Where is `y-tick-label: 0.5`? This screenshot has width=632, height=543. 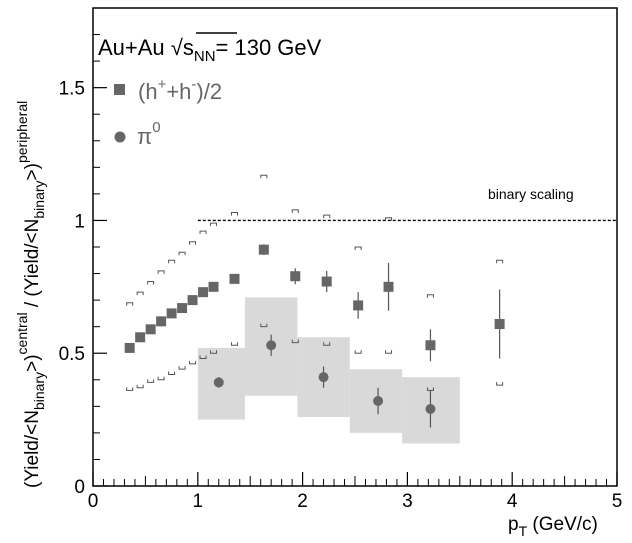 y-tick-label: 0.5 is located at coordinates (72, 354).